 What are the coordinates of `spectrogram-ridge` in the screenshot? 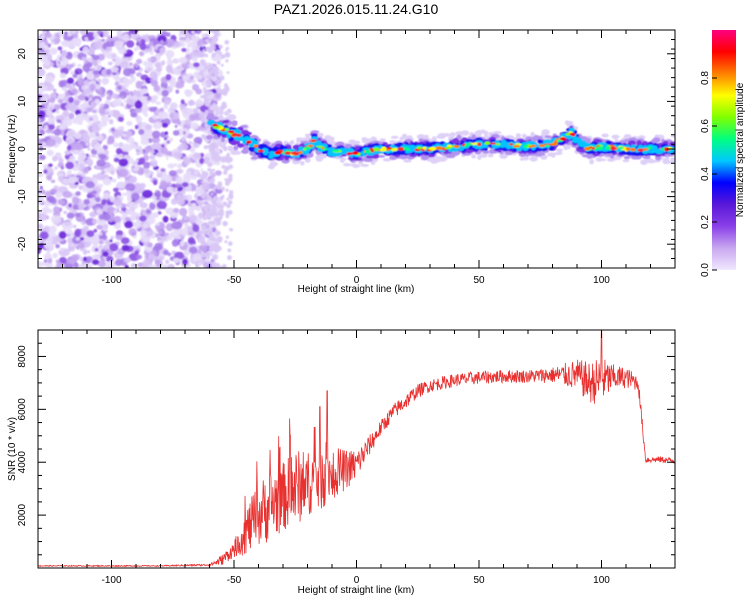 It's located at (440, 137).